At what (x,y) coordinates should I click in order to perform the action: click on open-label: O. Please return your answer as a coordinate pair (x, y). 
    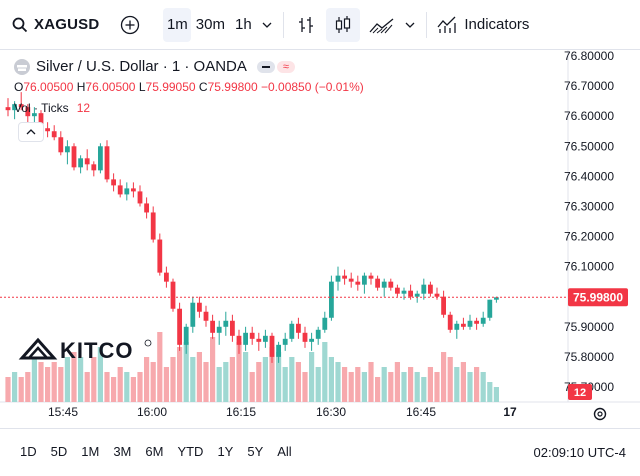
    Looking at the image, I should click on (19, 87).